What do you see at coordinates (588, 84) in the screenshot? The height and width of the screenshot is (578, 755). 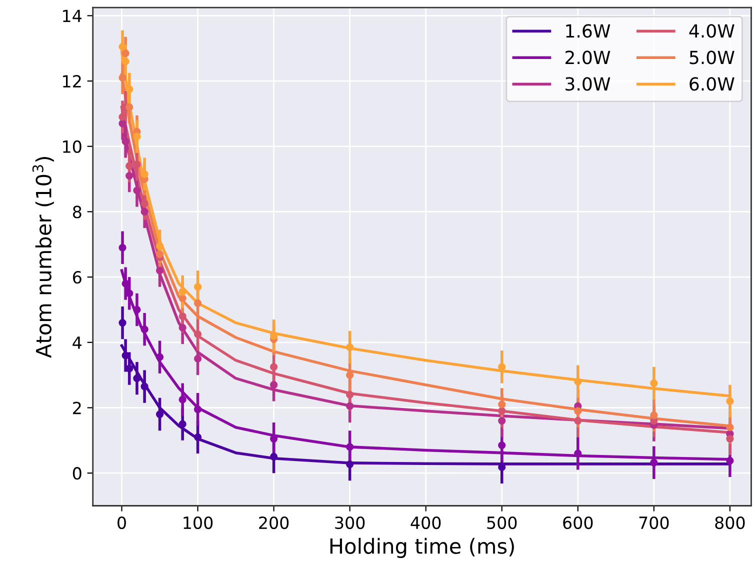 I see `legend-label: 3.0W` at bounding box center [588, 84].